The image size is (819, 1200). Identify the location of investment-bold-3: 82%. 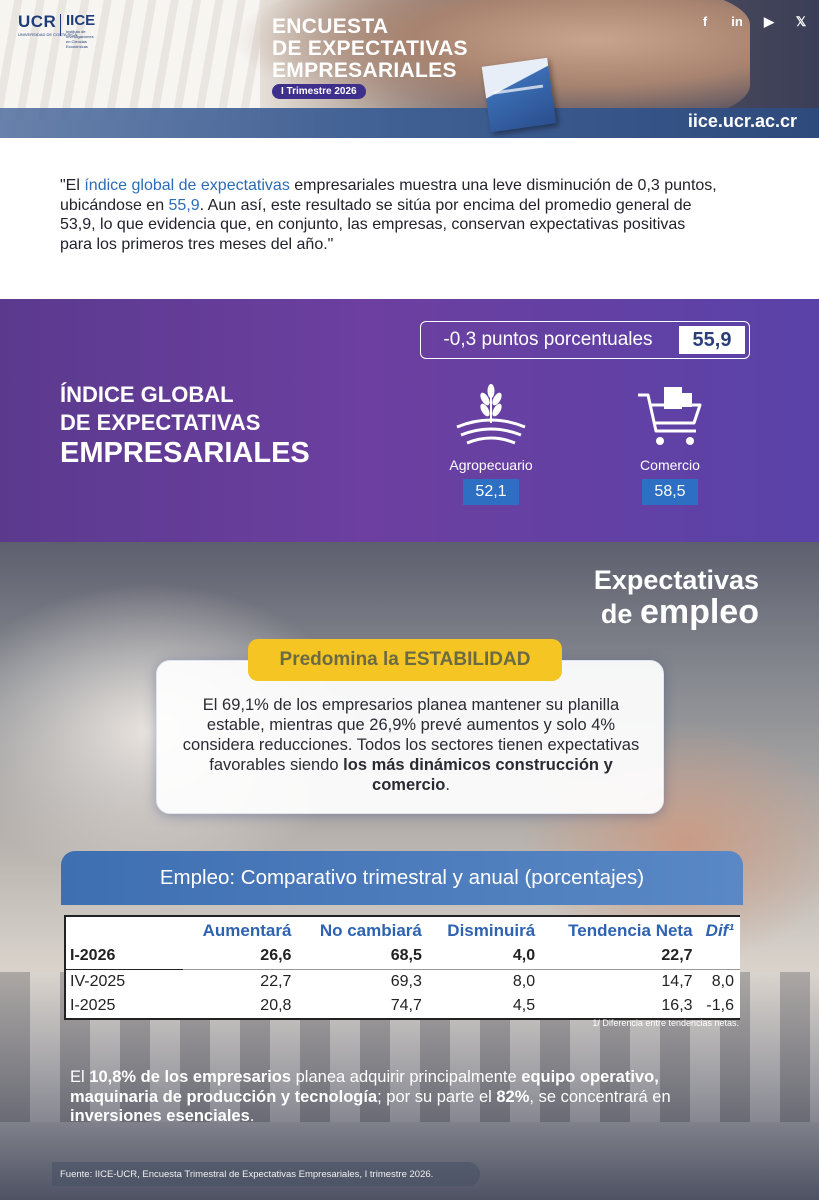
(513, 1096).